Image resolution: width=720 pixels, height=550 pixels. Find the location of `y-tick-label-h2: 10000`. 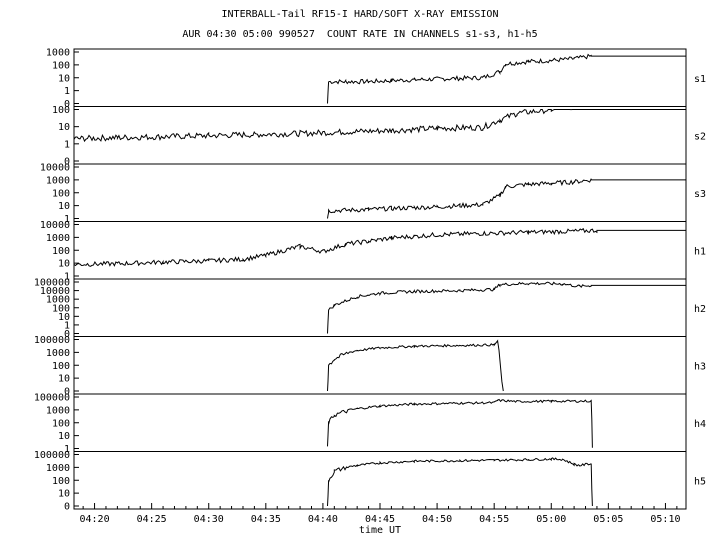

y-tick-label-h2: 10000 is located at coordinates (55, 291).